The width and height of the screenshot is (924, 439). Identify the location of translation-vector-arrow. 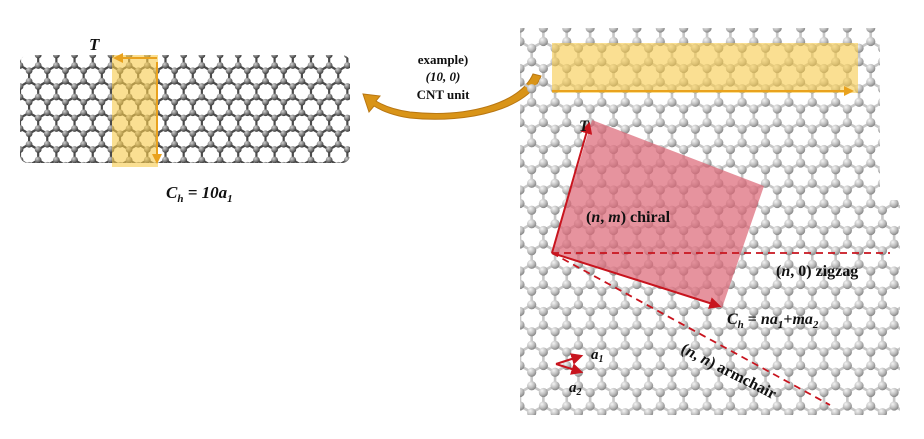
(572, 187).